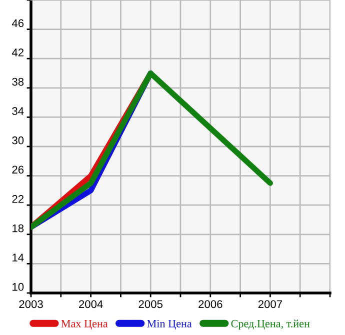 This screenshot has height=335, width=345. What do you see at coordinates (91, 304) in the screenshot?
I see `x-tick-label: 2004` at bounding box center [91, 304].